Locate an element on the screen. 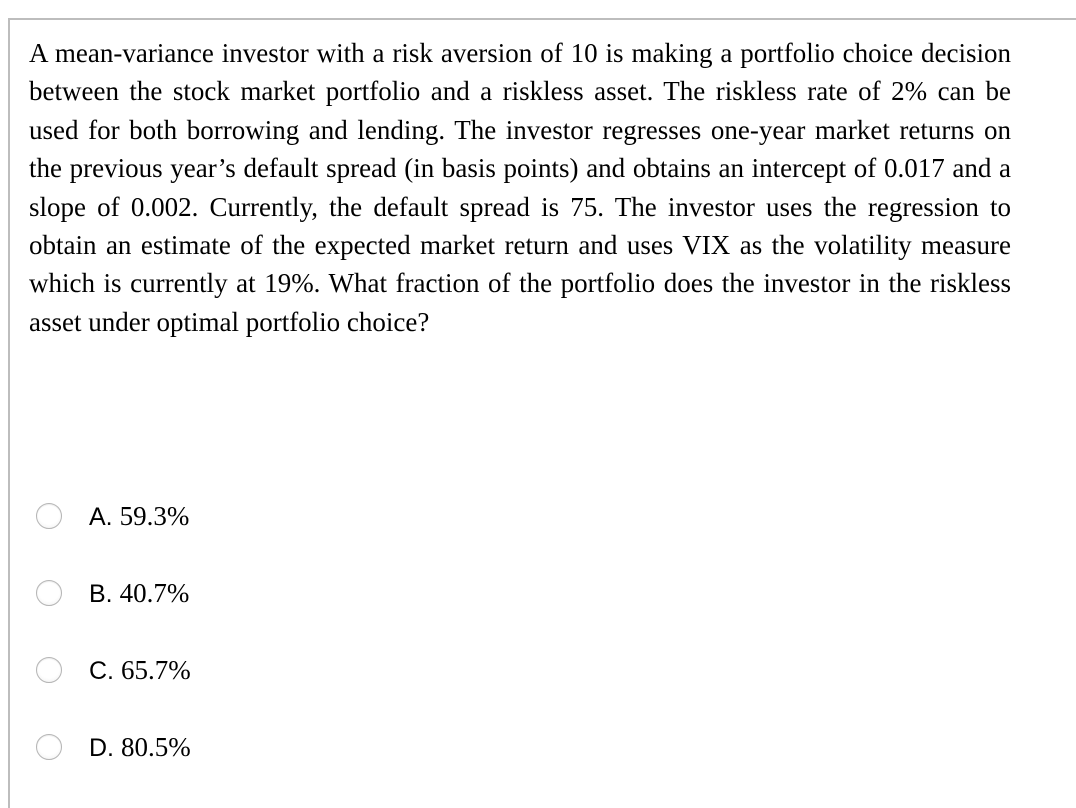 The height and width of the screenshot is (808, 1076). option-b-label: B. 40.7% is located at coordinates (139, 593).